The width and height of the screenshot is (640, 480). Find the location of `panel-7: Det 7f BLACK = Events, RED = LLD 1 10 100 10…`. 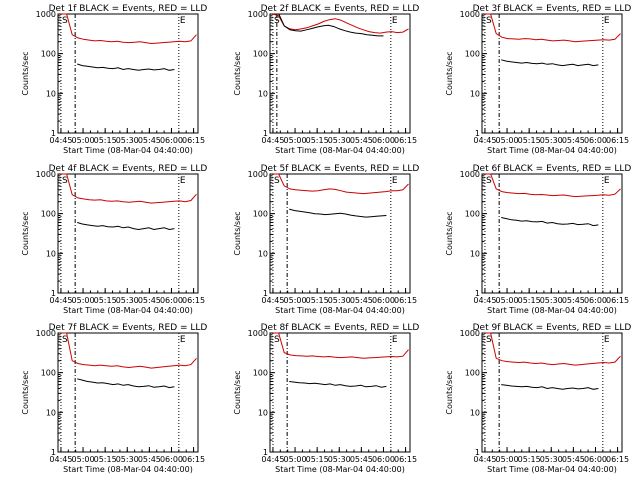

panel-7: Det 7f BLACK = Events, RED = LLD 1 10 100 10… is located at coordinates (114, 398).